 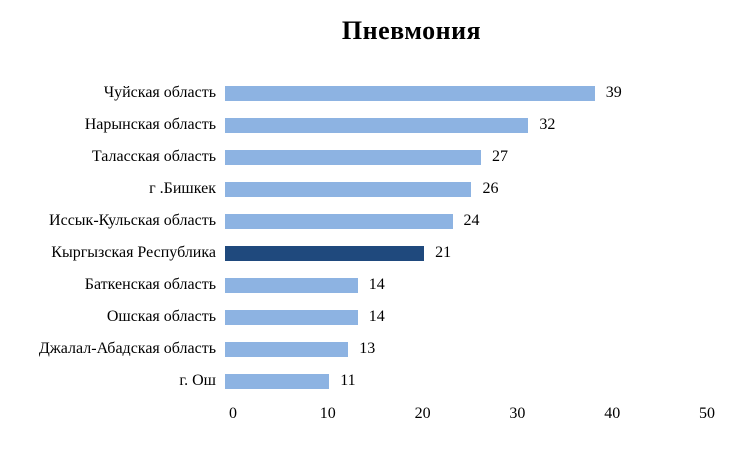 What do you see at coordinates (197, 380) in the screenshot?
I see `category-label: г. Ош` at bounding box center [197, 380].